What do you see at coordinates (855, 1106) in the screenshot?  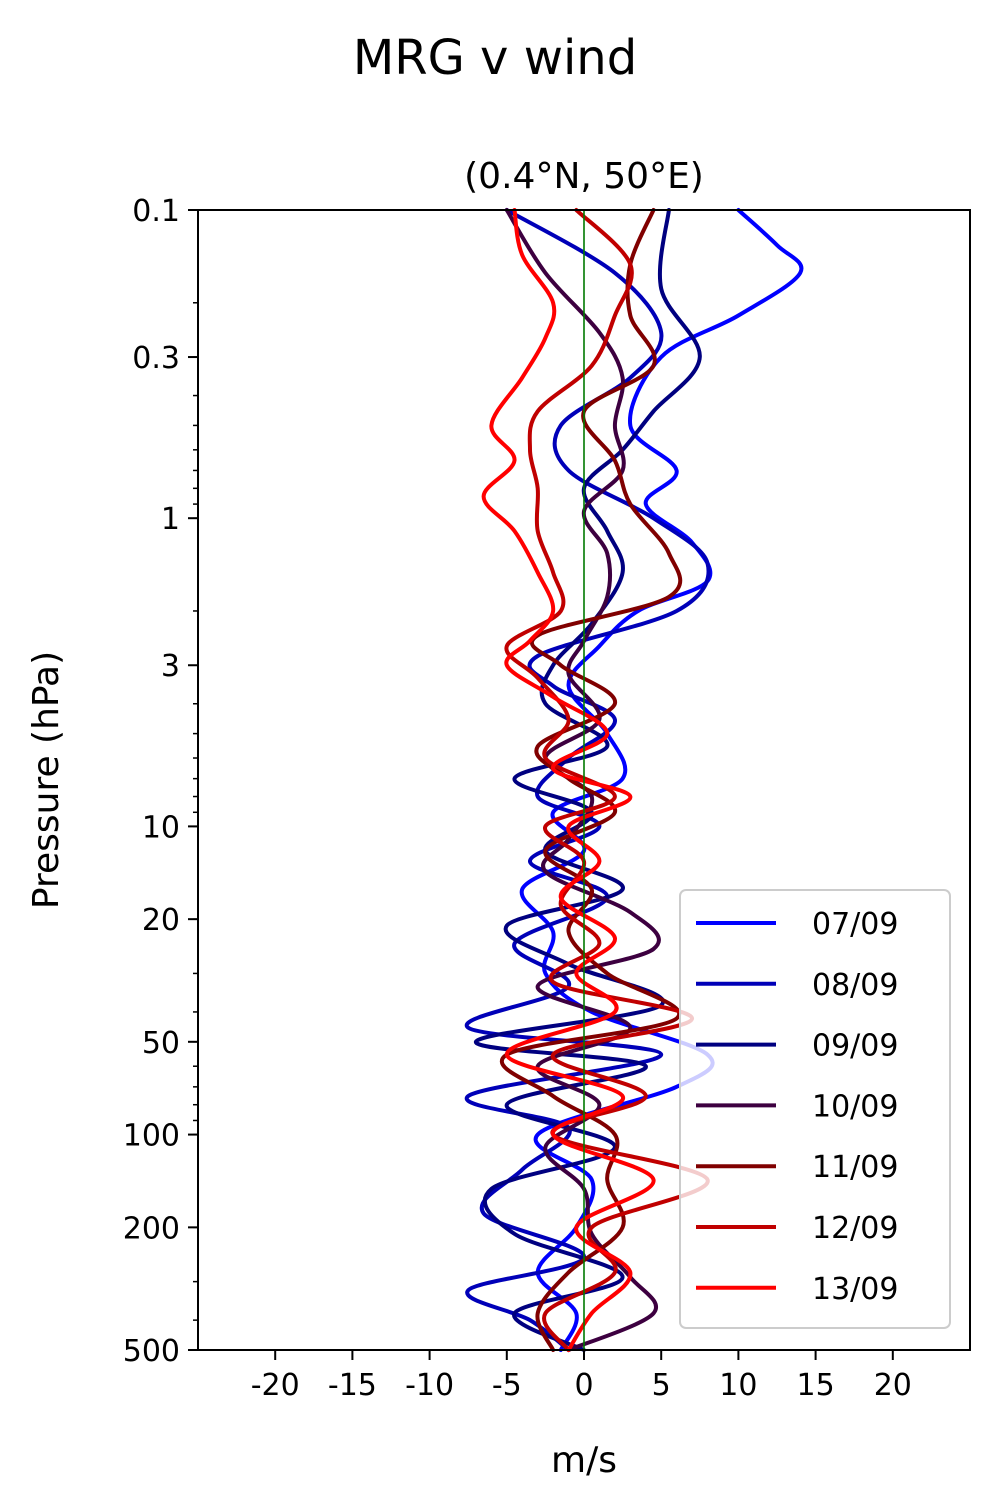 I see `legend-label: 10/09` at bounding box center [855, 1106].